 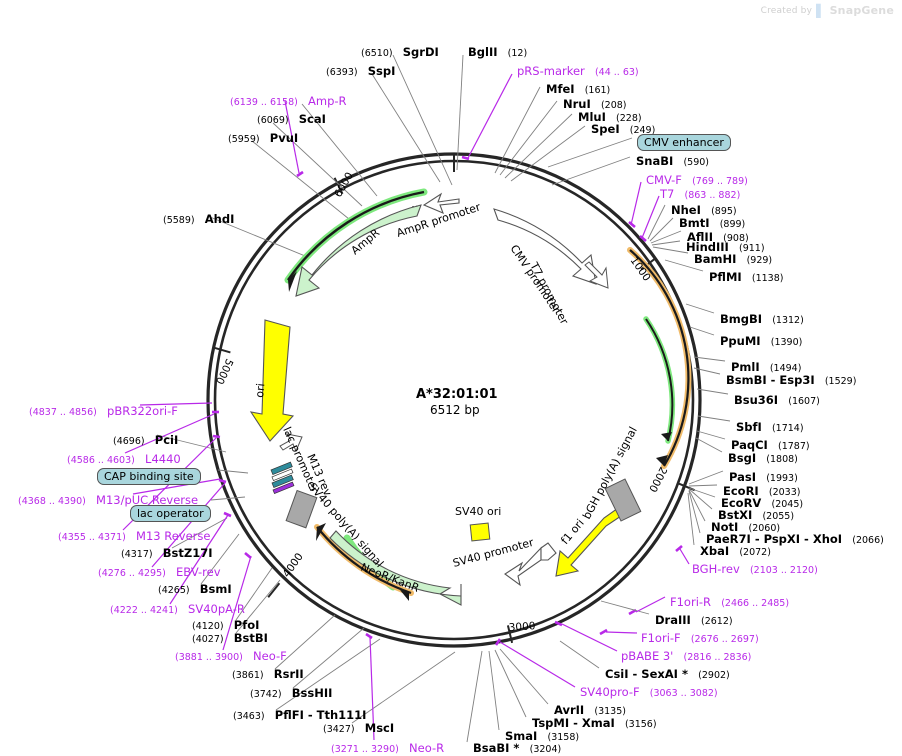 What do you see at coordinates (291, 692) in the screenshot?
I see `enzyme-site-label: (3742) BssHII` at bounding box center [291, 692].